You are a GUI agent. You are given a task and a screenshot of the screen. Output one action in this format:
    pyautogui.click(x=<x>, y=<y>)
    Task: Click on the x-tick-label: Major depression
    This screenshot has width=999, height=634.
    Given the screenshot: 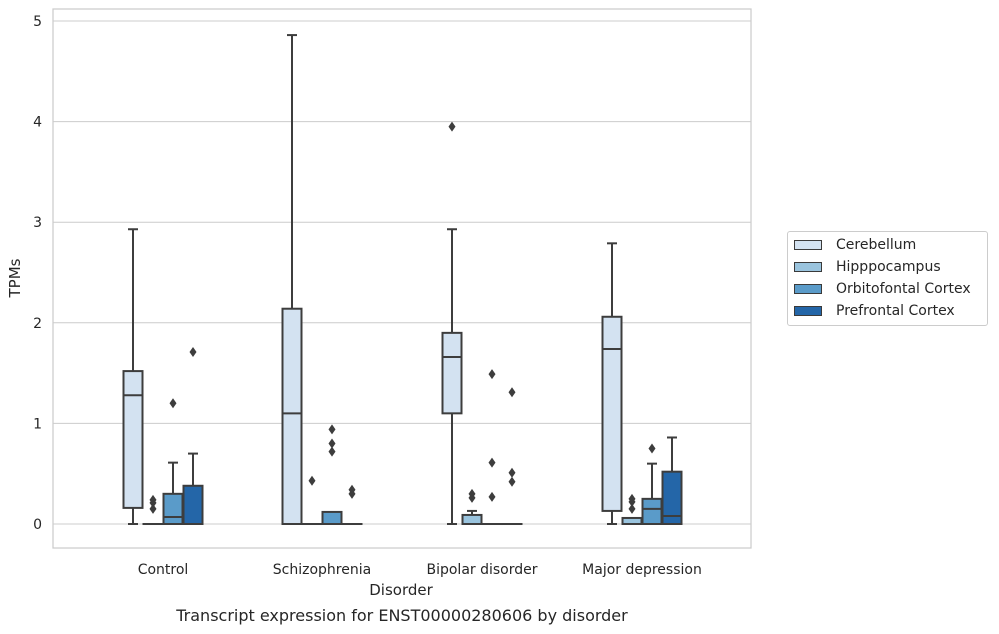 What is the action you would take?
    pyautogui.click(x=642, y=570)
    